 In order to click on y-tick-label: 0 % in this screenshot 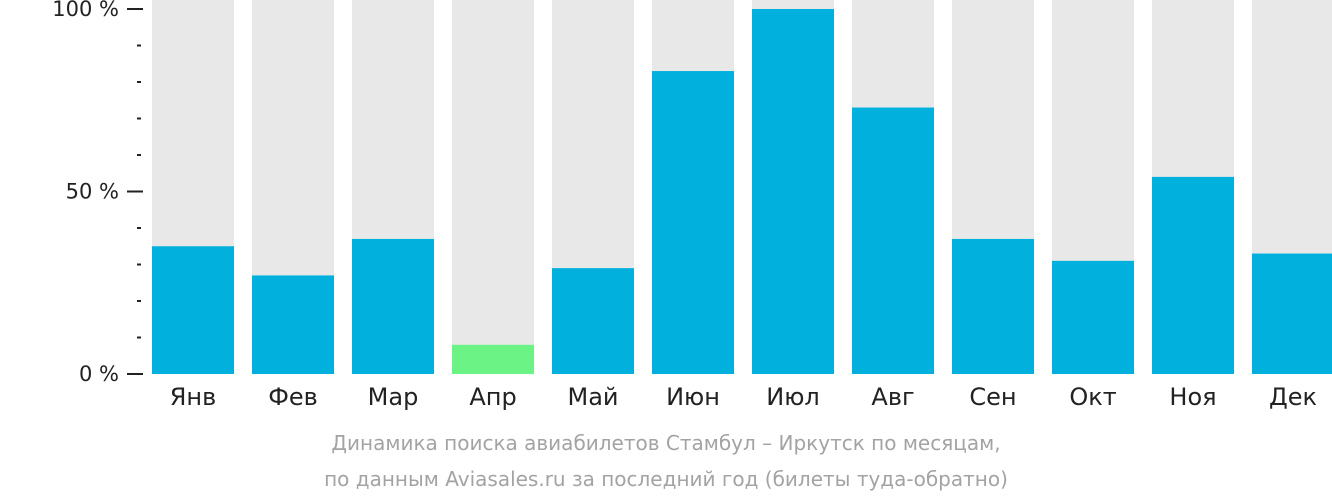, I will do `click(99, 374)`.